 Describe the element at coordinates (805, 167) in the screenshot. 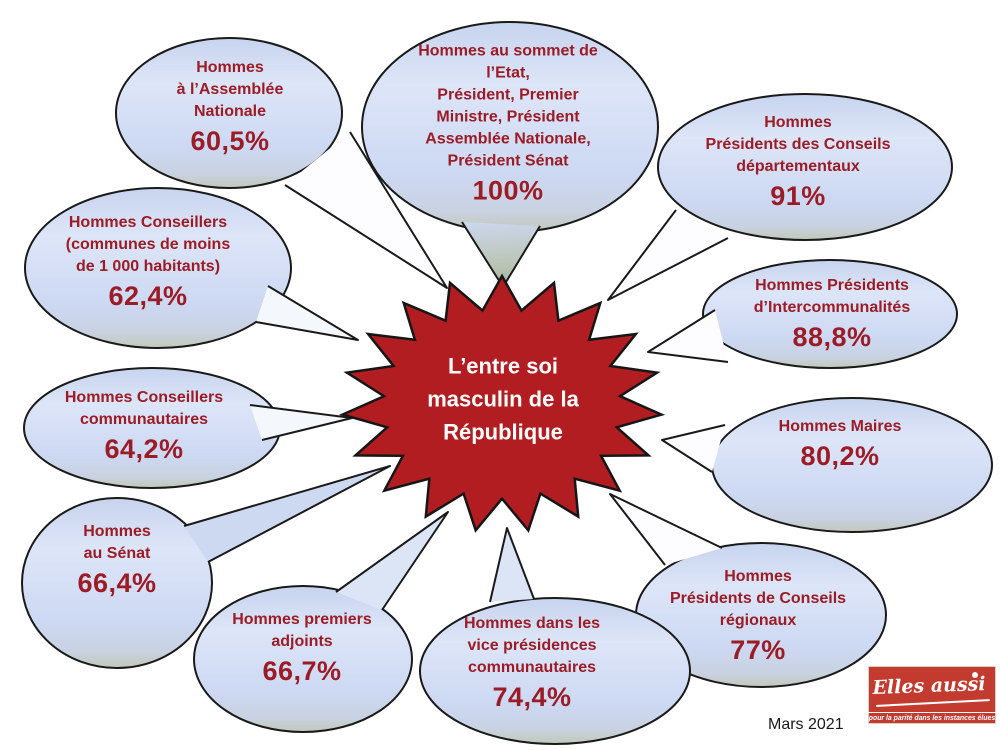

I see `bubble-conseils-departementaux` at that location.